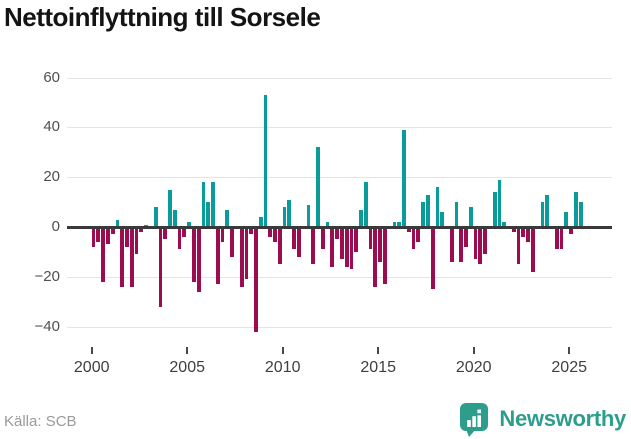  I want to click on x-axis-label: 2010, so click(282, 367).